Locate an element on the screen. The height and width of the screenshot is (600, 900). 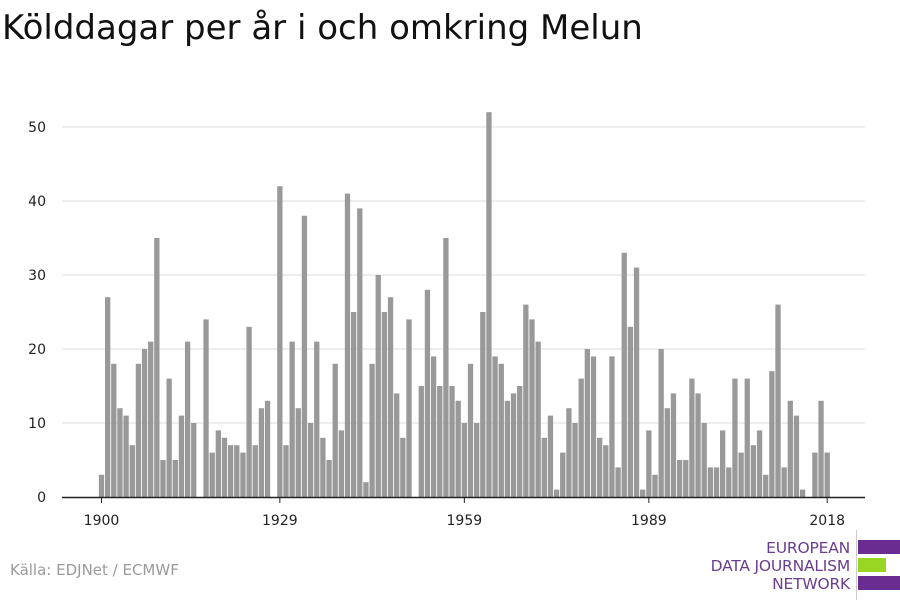
bar-1996 is located at coordinates (692, 437).